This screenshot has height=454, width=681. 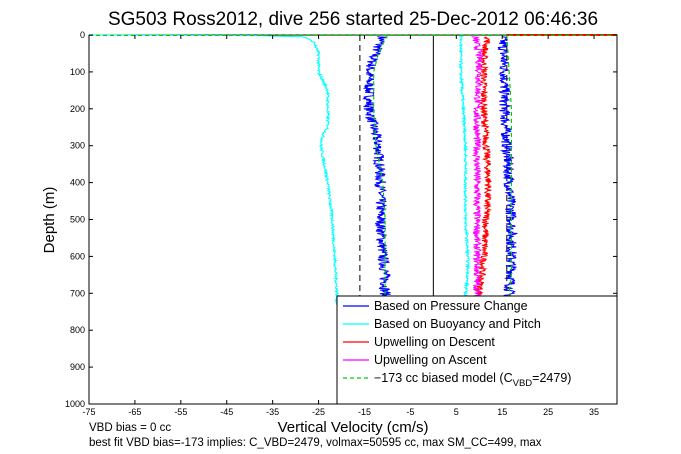 What do you see at coordinates (77, 72) in the screenshot?
I see `y-tick-label: 100` at bounding box center [77, 72].